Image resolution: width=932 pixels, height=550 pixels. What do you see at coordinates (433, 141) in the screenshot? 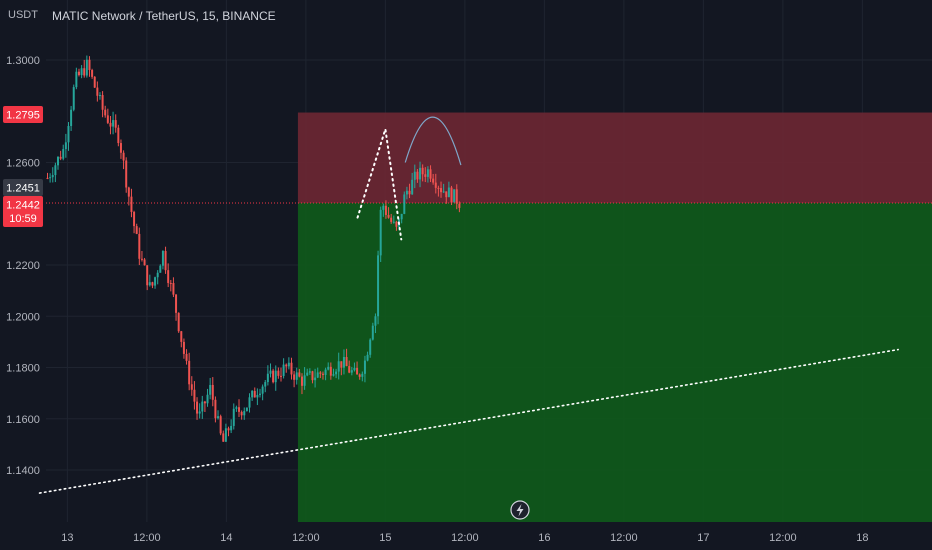
I see `top-arc-drawing` at bounding box center [433, 141].